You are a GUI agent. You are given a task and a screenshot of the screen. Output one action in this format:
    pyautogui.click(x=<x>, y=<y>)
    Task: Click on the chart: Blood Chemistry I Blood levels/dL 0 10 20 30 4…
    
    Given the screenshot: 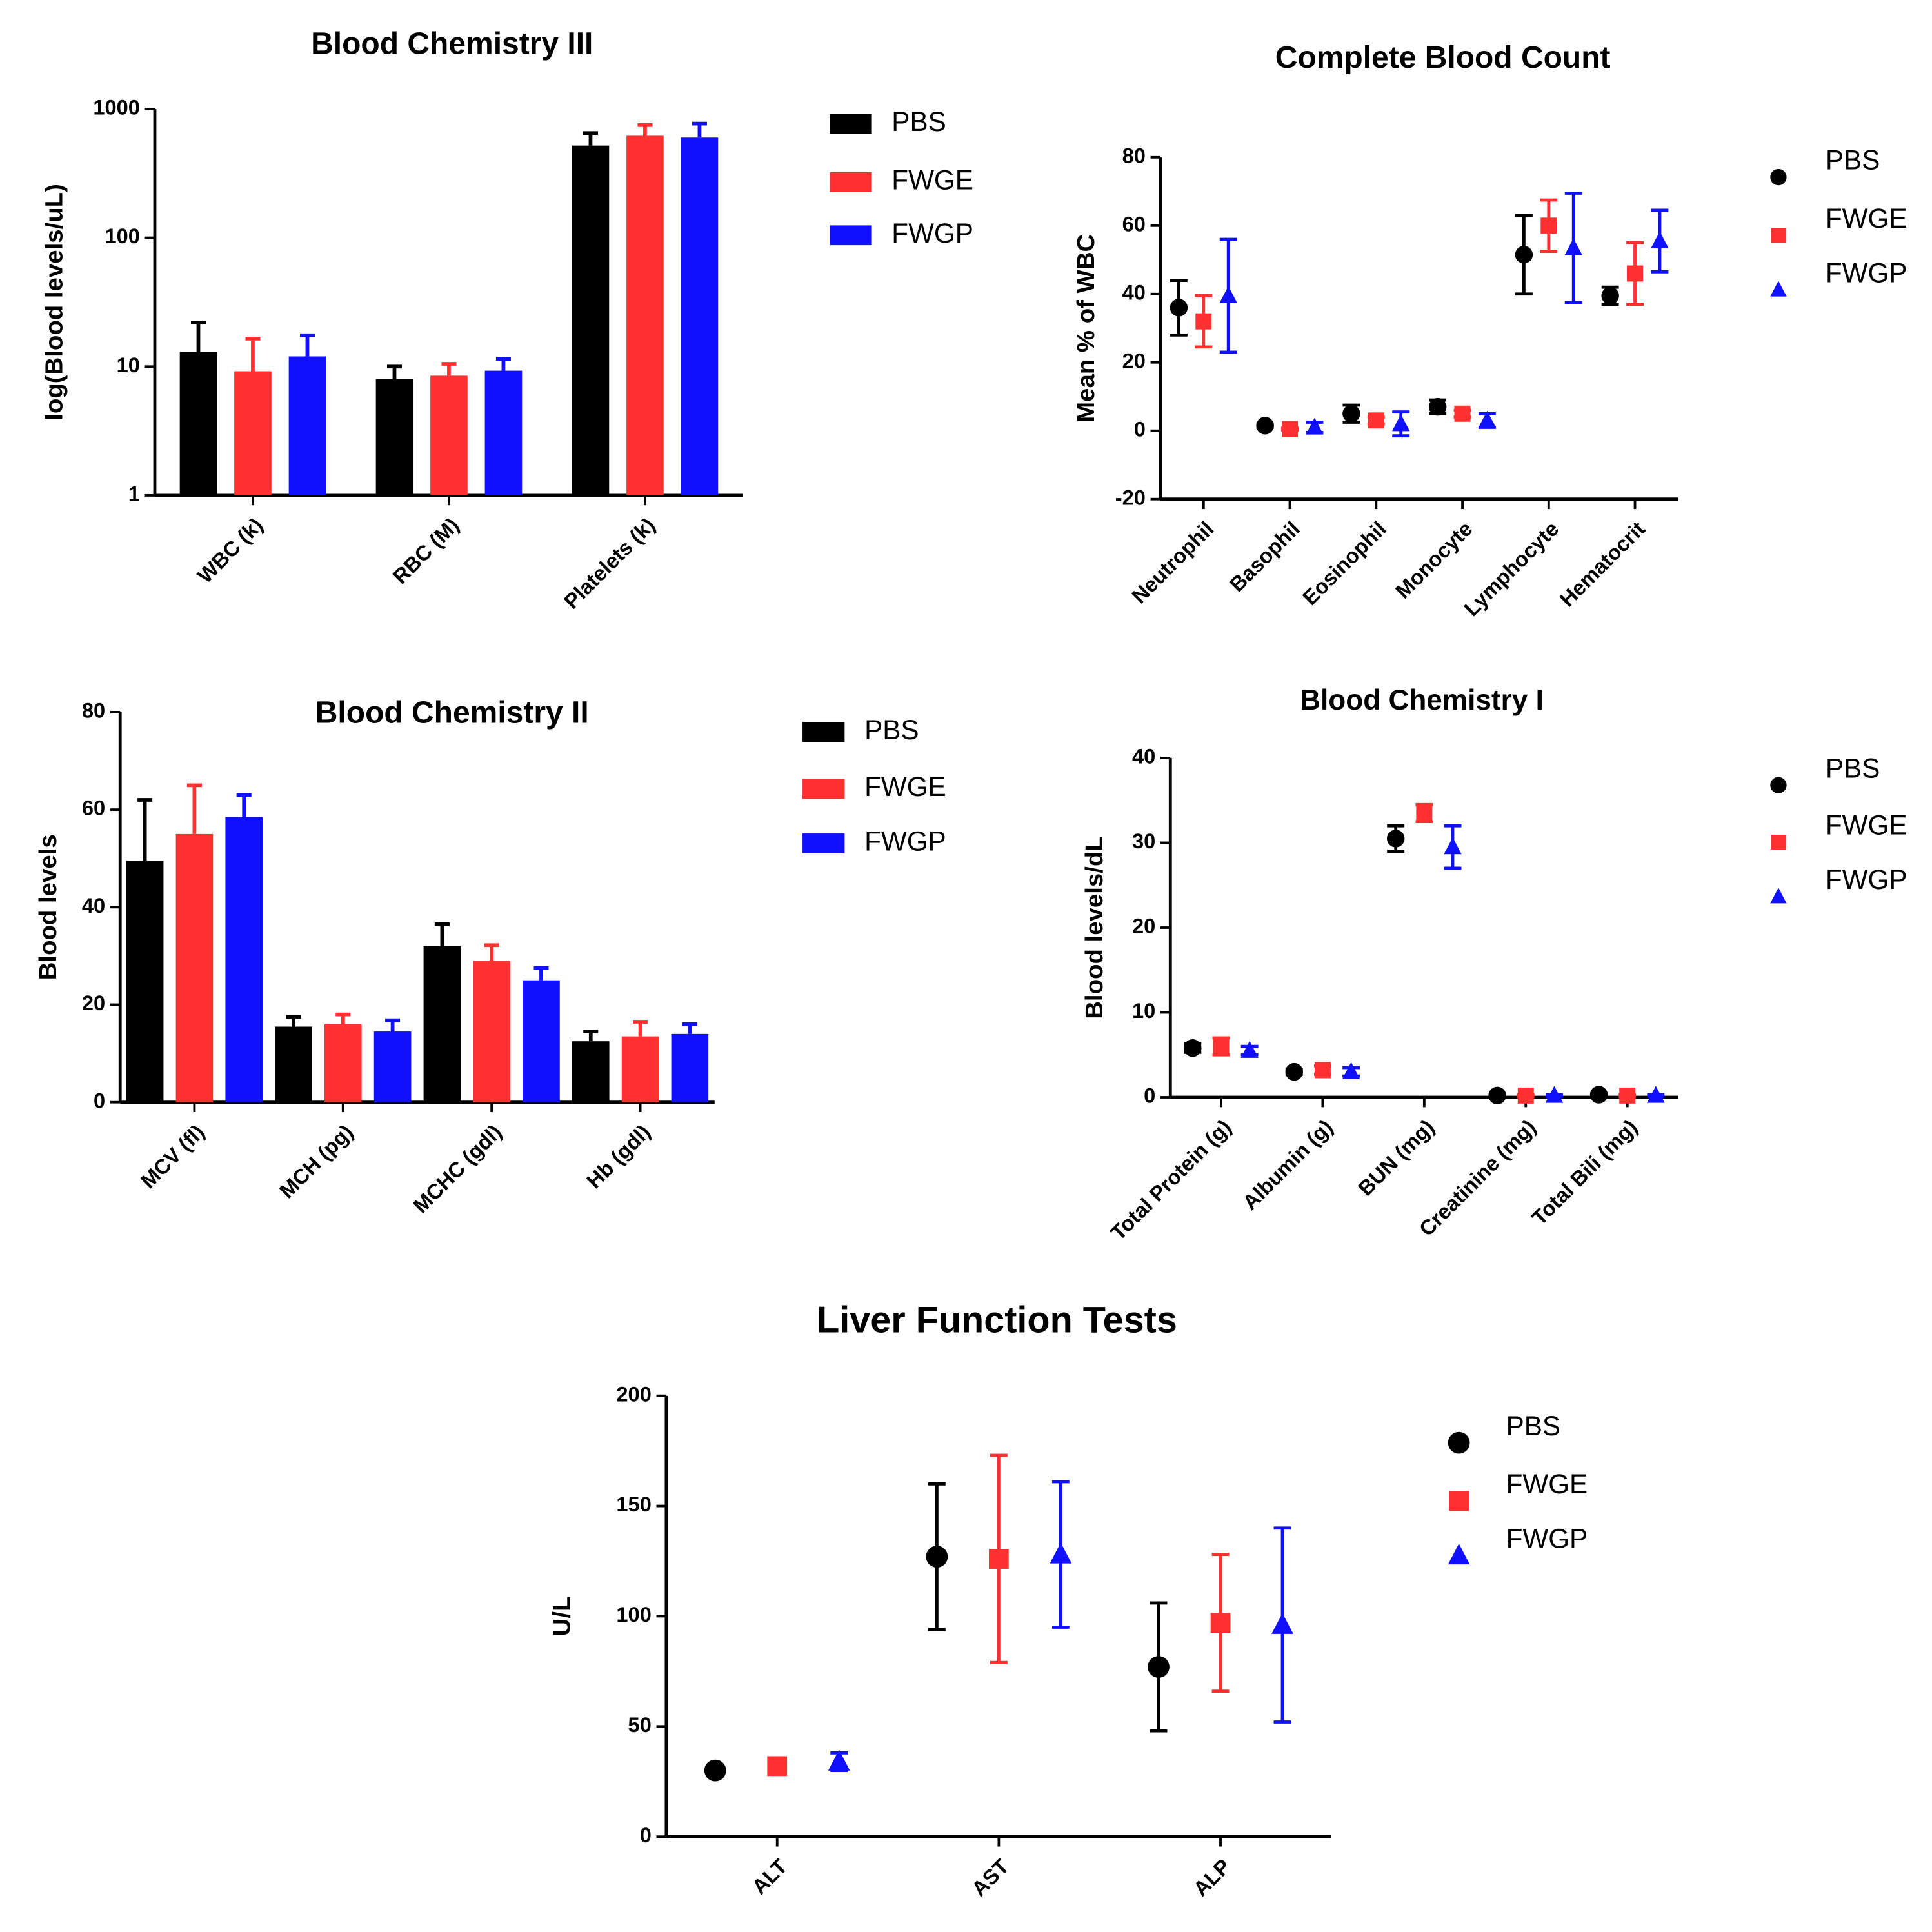 What is the action you would take?
    pyautogui.click(x=1494, y=964)
    